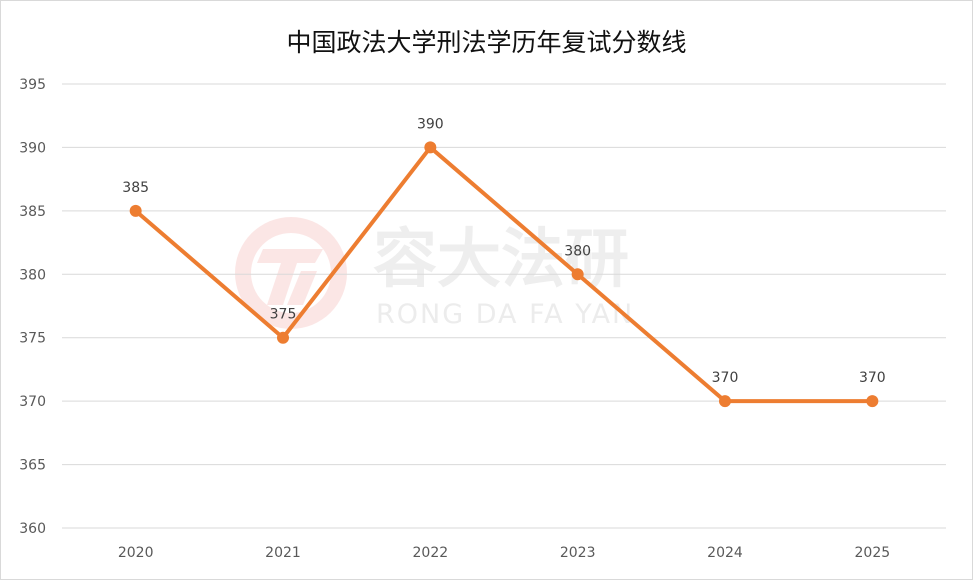 This screenshot has height=580, width=973. I want to click on x-tick-label: 2025, so click(873, 553).